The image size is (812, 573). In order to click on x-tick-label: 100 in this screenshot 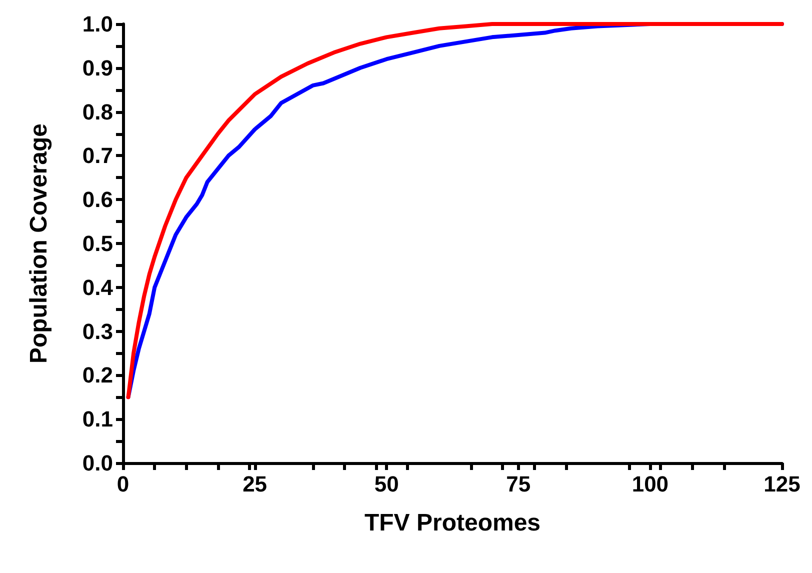, I will do `click(650, 484)`.